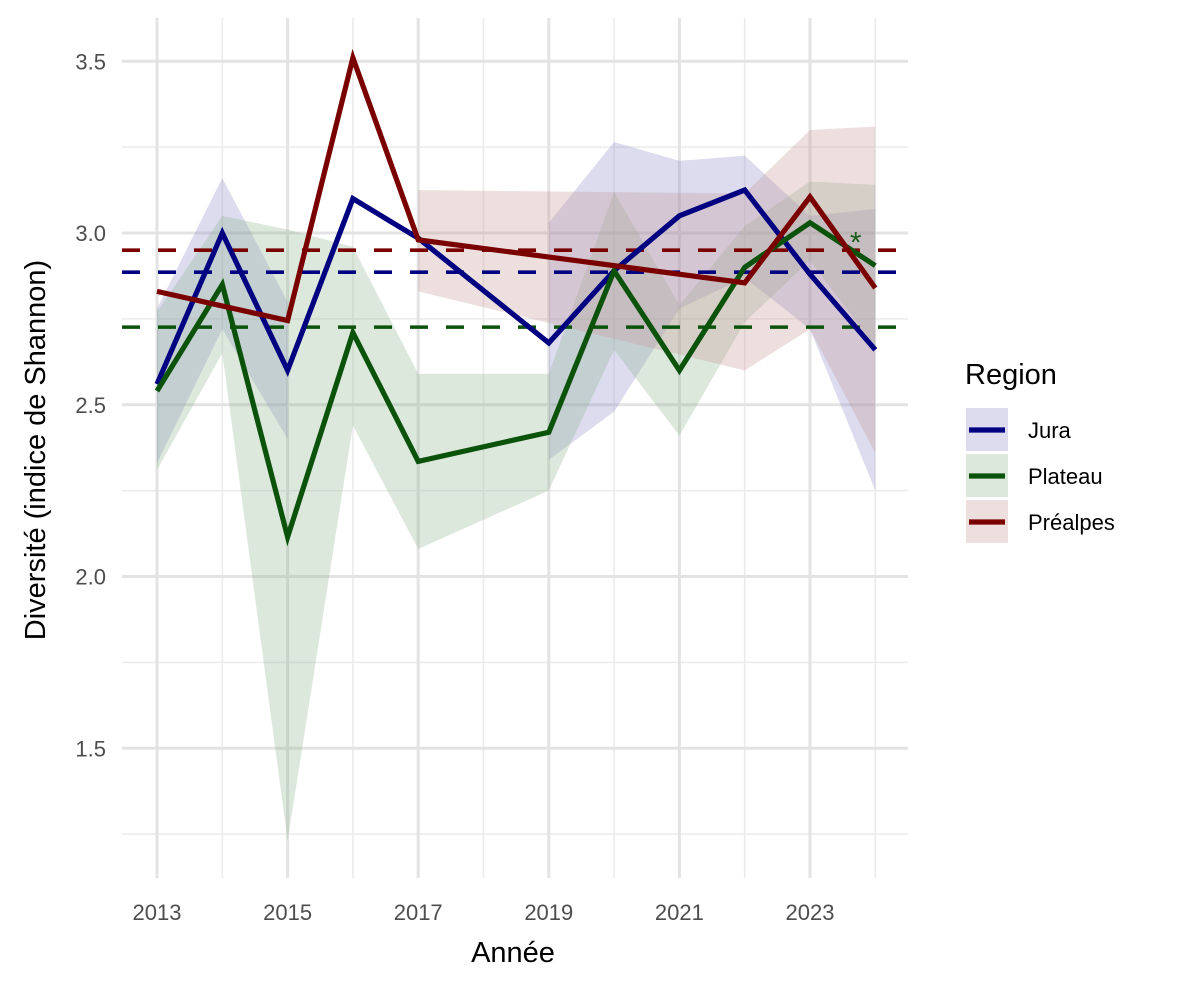 This screenshot has height=988, width=1184. I want to click on y-axis-ticks: 1.5 2.0 2.5 3.0 3.5, so click(90, 405).